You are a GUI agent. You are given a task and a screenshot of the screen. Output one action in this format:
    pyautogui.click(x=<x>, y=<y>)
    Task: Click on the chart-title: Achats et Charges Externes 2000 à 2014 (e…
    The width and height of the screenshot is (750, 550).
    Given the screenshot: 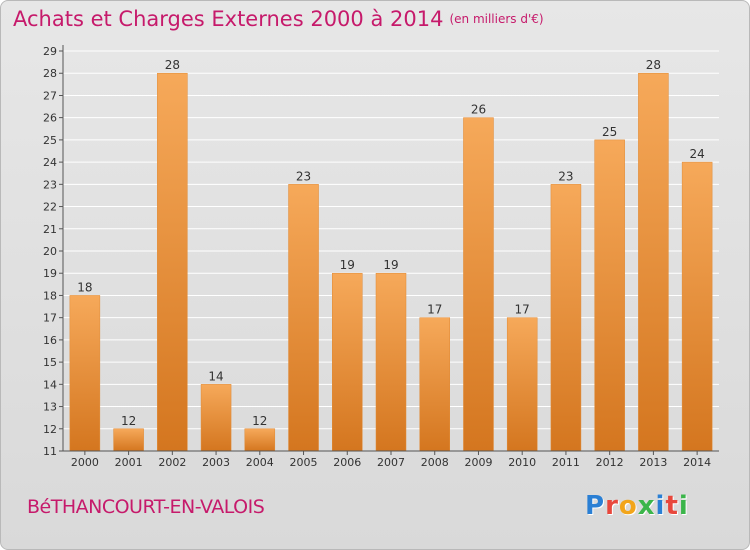 What is the action you would take?
    pyautogui.click(x=278, y=19)
    